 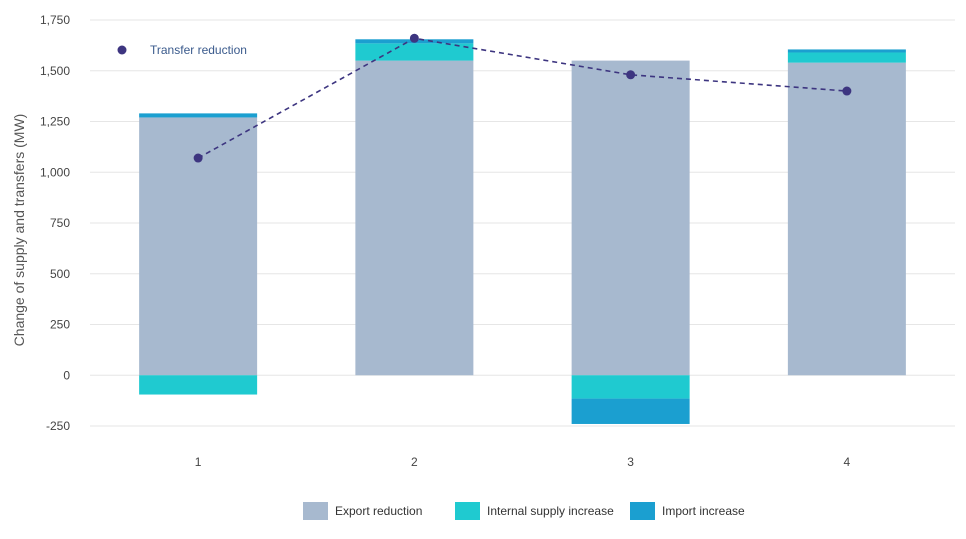 What do you see at coordinates (198, 462) in the screenshot?
I see `x-tick-label: 1` at bounding box center [198, 462].